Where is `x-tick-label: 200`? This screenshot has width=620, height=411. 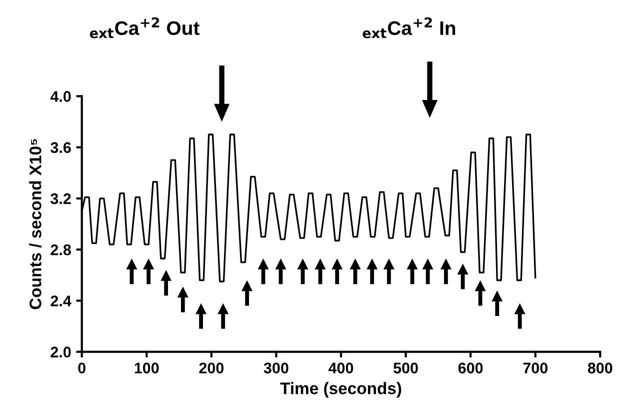
x-tick-label: 200 is located at coordinates (211, 368).